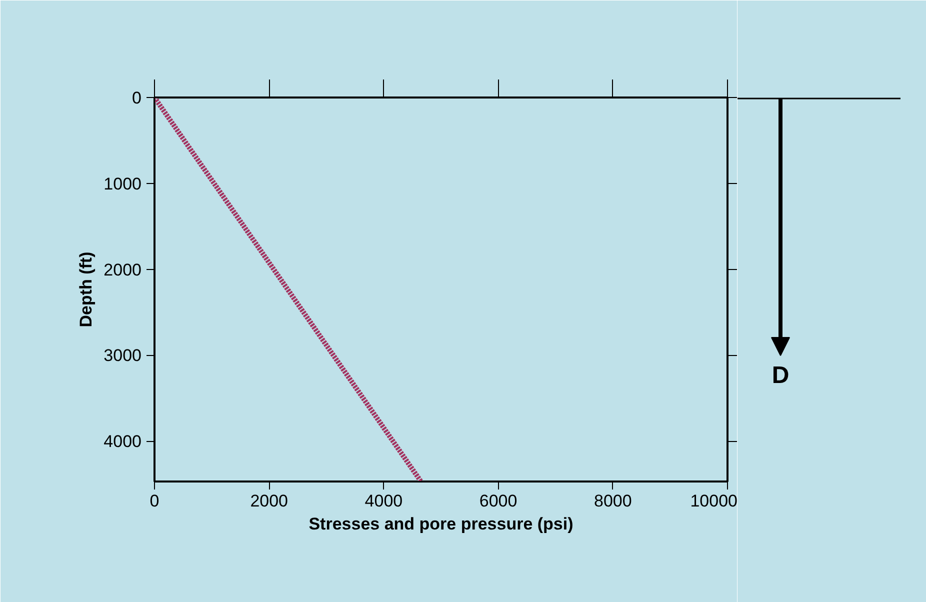 This screenshot has width=926, height=602. What do you see at coordinates (86, 290) in the screenshot?
I see `y-axis-title: Depth (ft)` at bounding box center [86, 290].